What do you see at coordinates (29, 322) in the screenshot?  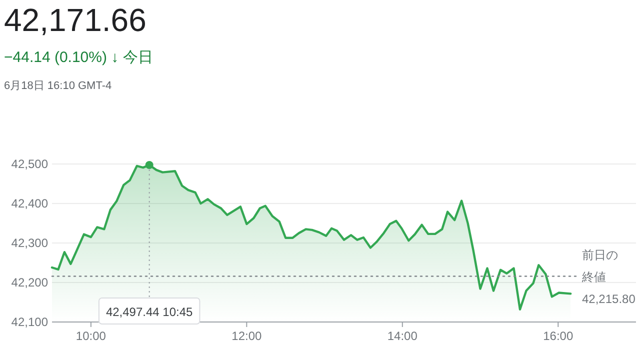 I see `y-tick-label: 42,100` at bounding box center [29, 322].